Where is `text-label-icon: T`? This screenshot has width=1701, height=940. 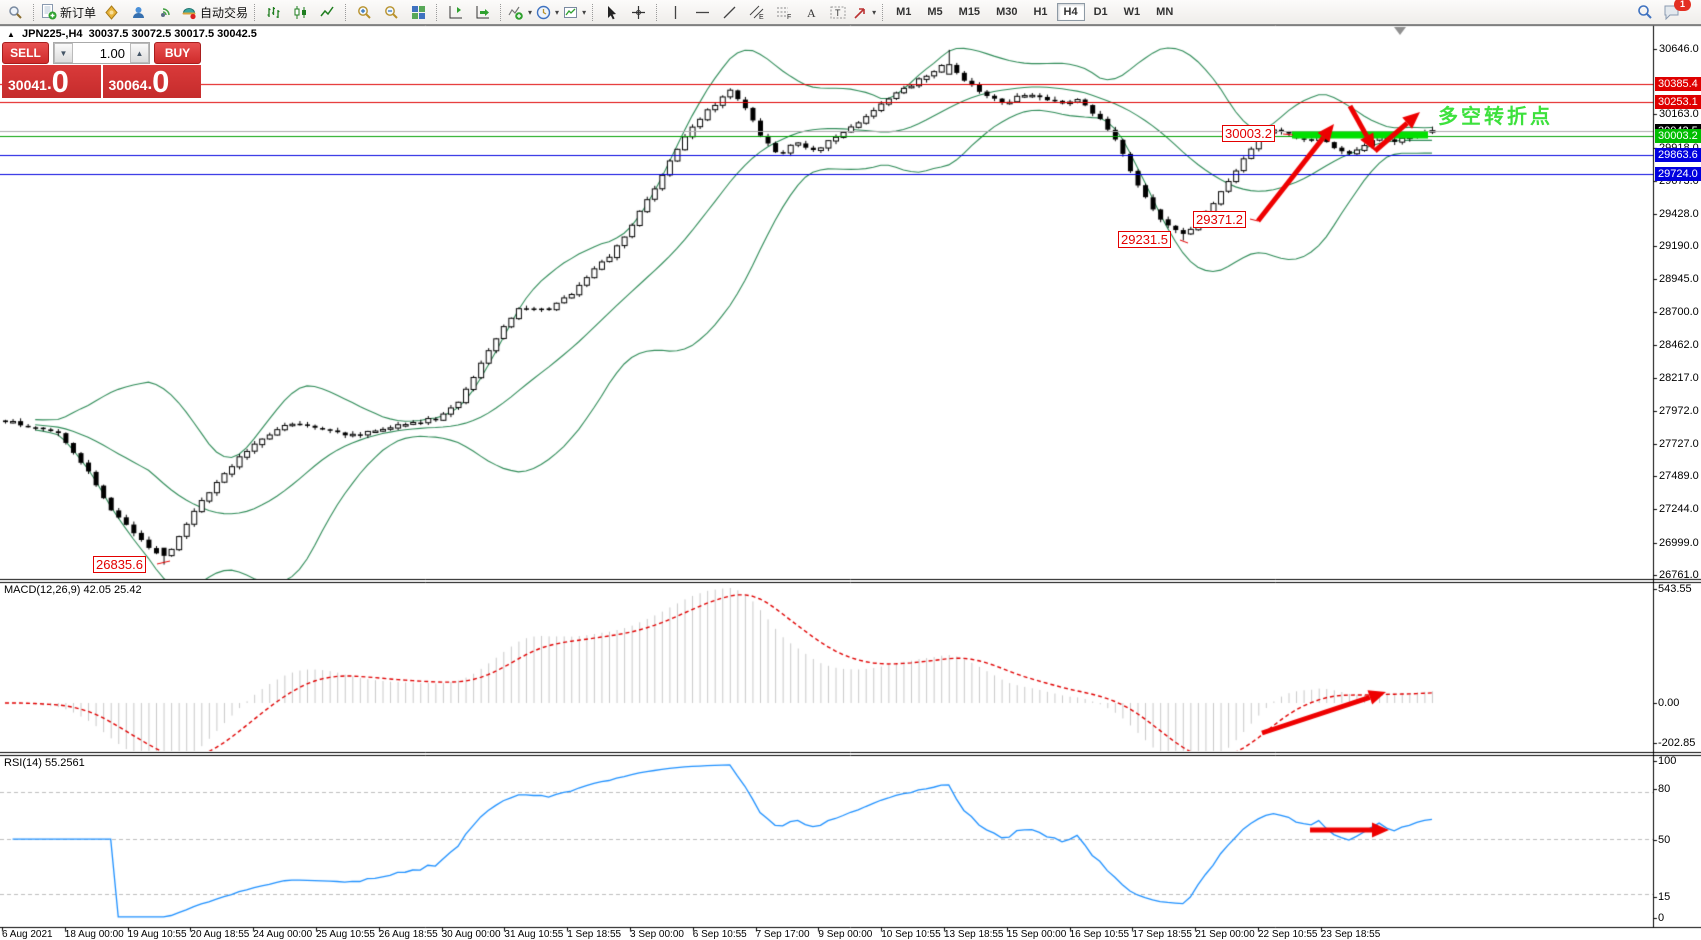 text-label-icon: T is located at coordinates (838, 12).